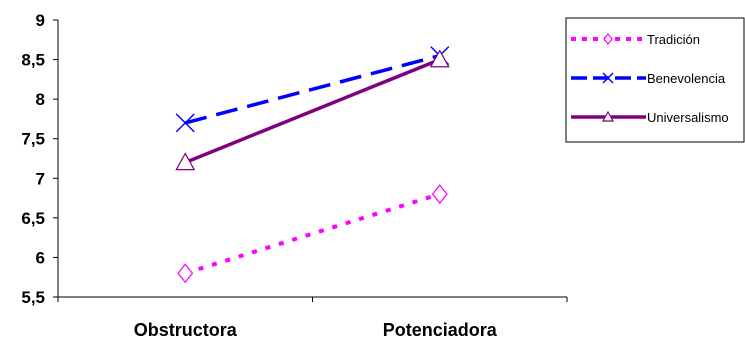  I want to click on legend-label: Universalismo, so click(688, 117).